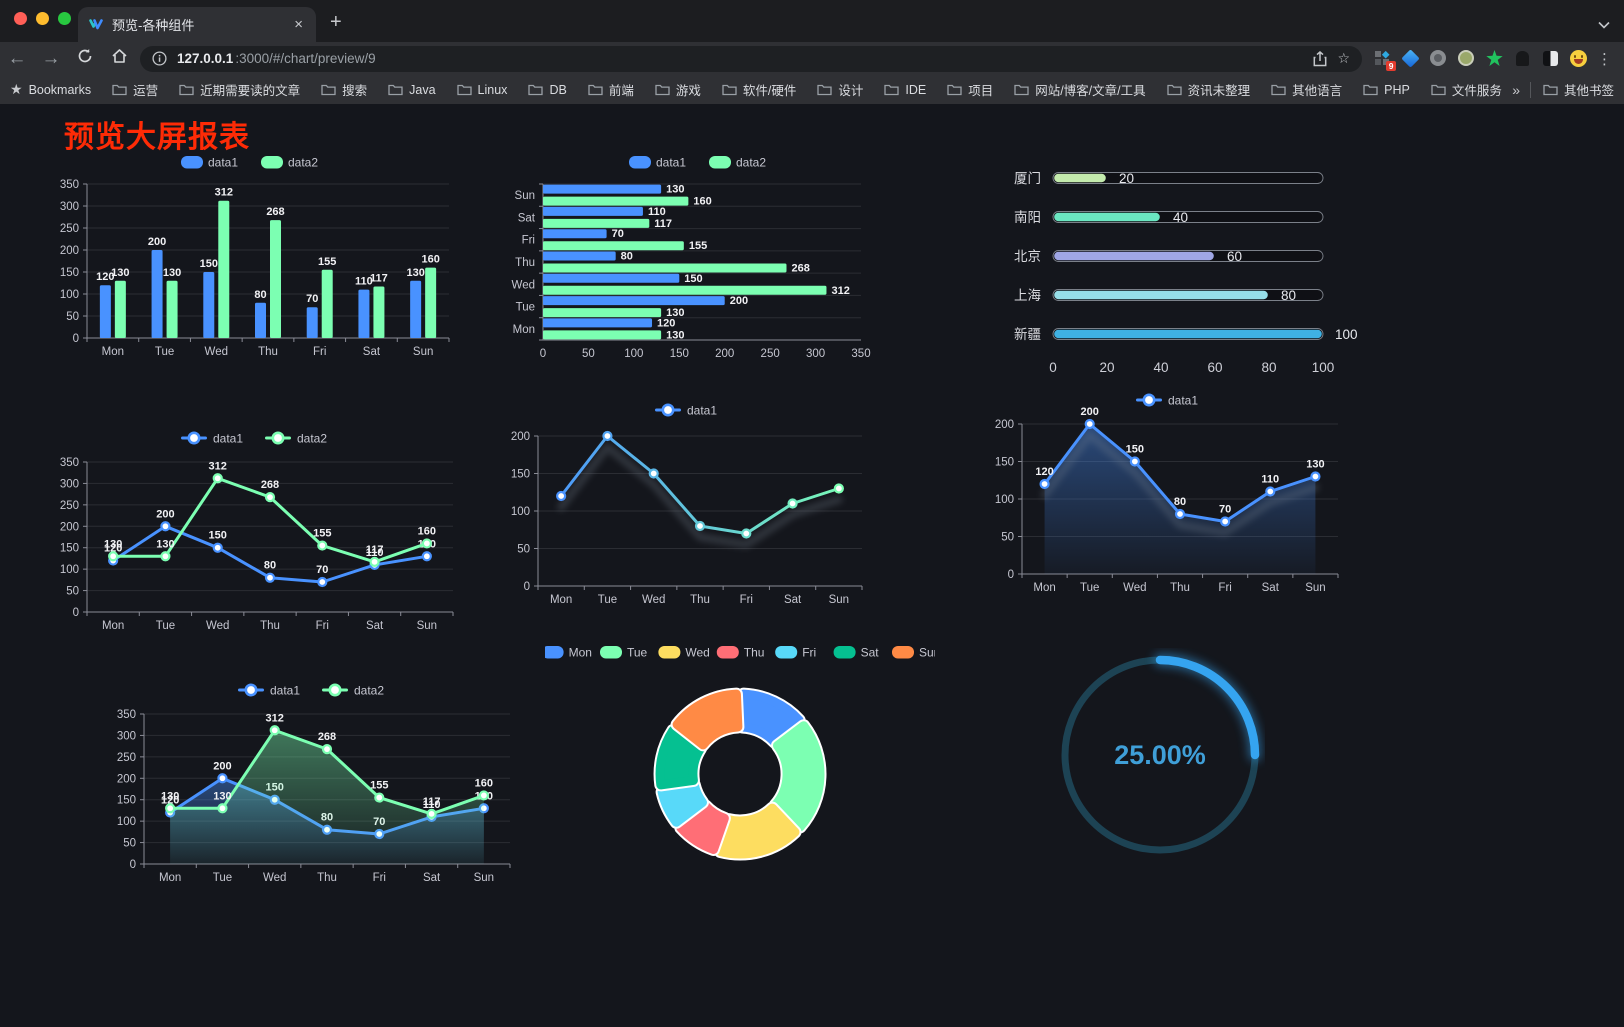 This screenshot has width=1624, height=1027. Describe the element at coordinates (795, 653) in the screenshot. I see `legend-item-Fri: Fri` at that location.